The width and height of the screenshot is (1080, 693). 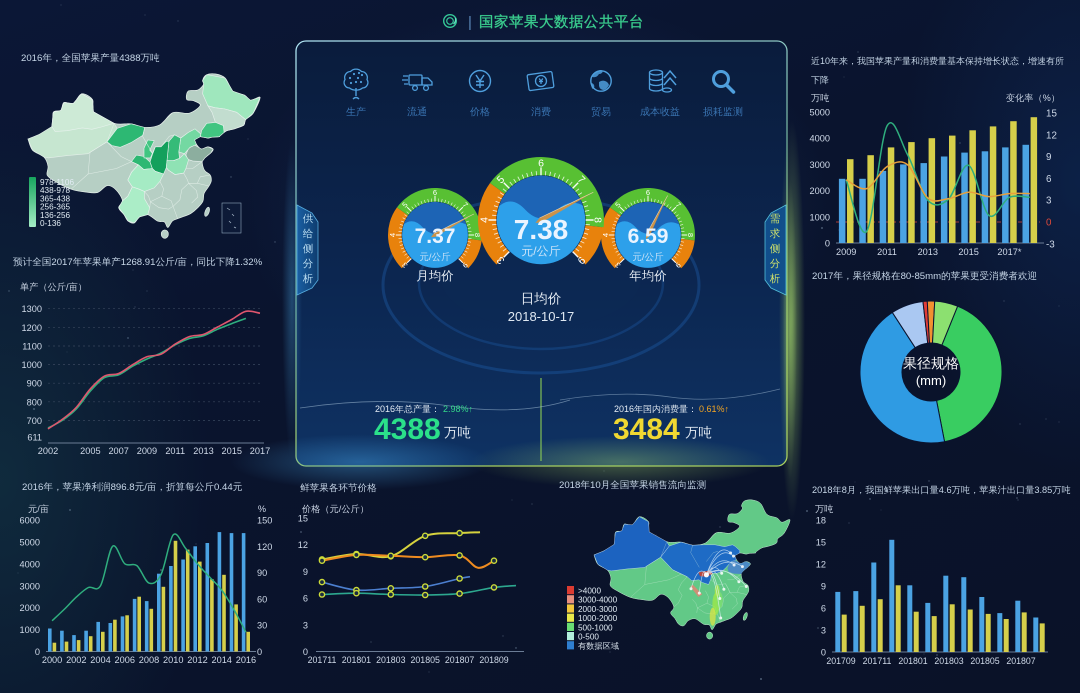 What do you see at coordinates (262, 599) in the screenshot?
I see `svg-text: 60` at bounding box center [262, 599].